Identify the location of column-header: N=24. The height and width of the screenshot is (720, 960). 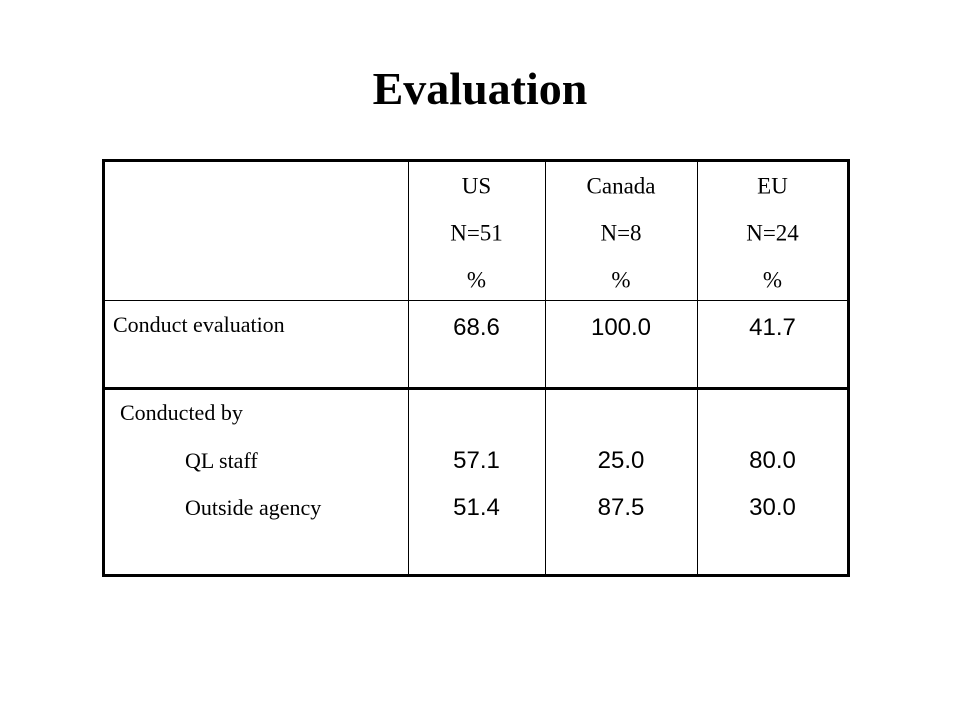
(772, 233).